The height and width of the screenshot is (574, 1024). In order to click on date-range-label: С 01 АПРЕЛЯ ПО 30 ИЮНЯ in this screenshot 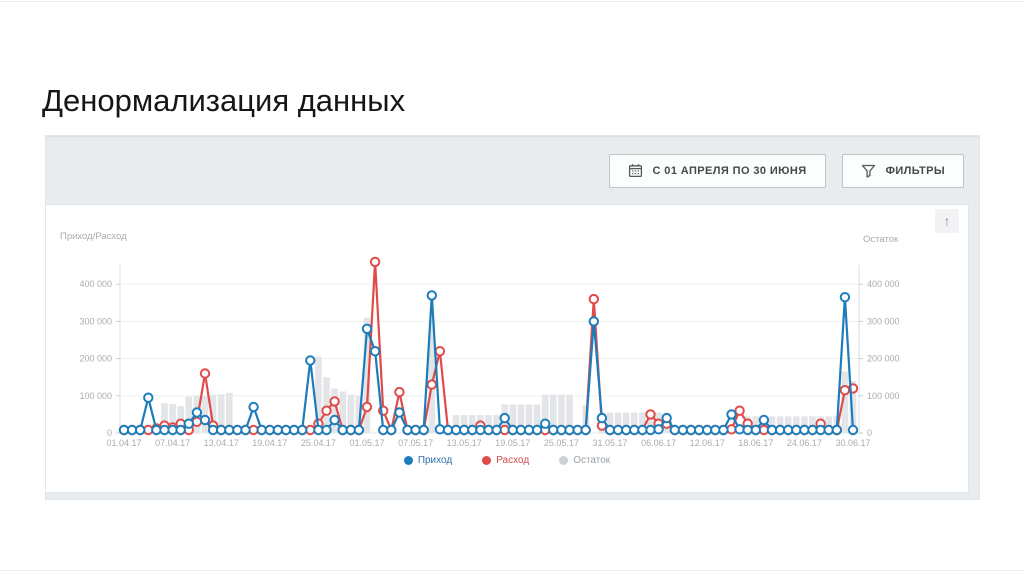, I will do `click(729, 170)`.